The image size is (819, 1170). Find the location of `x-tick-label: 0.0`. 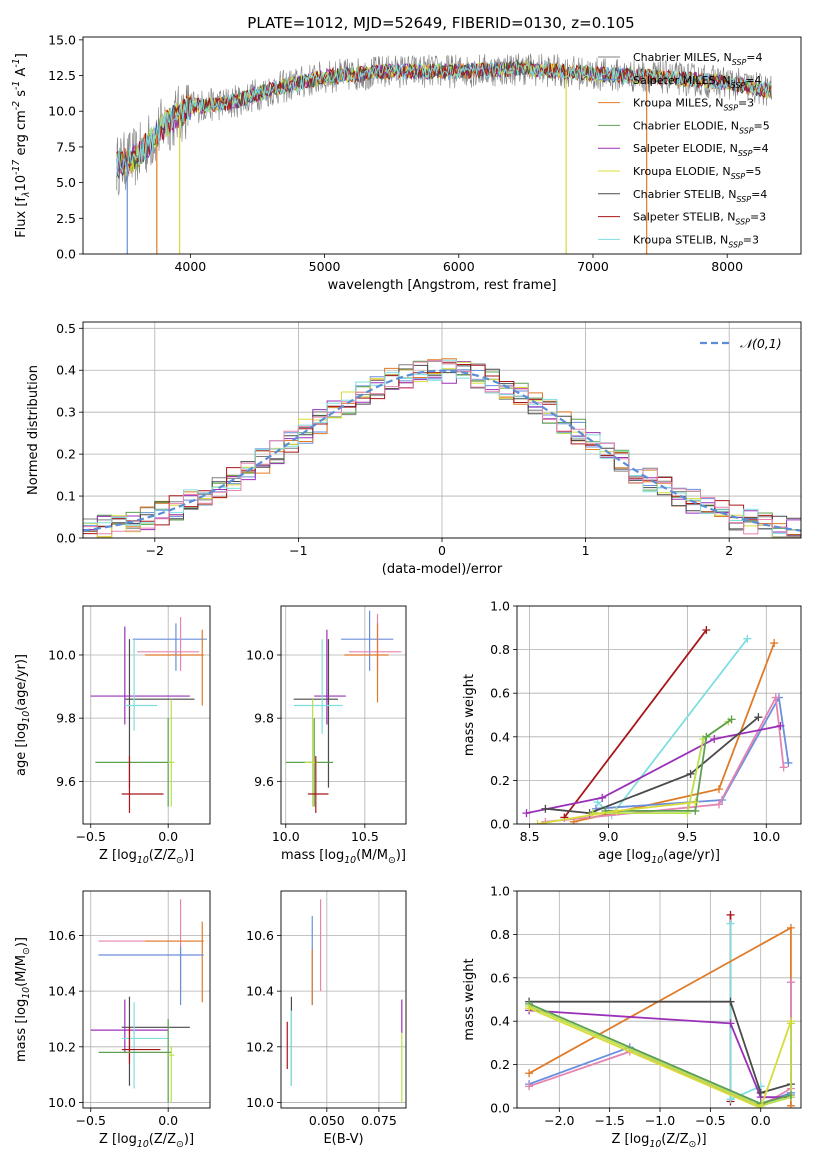

x-tick-label: 0.0 is located at coordinates (761, 1120).